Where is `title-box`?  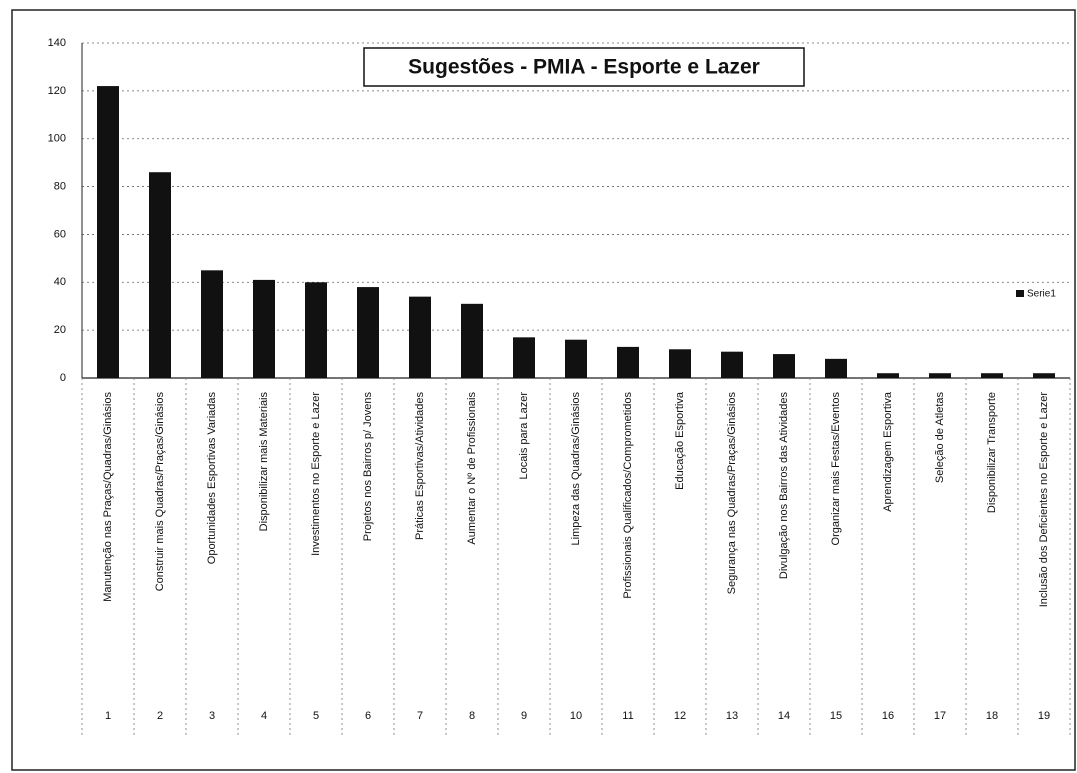 title-box is located at coordinates (584, 67).